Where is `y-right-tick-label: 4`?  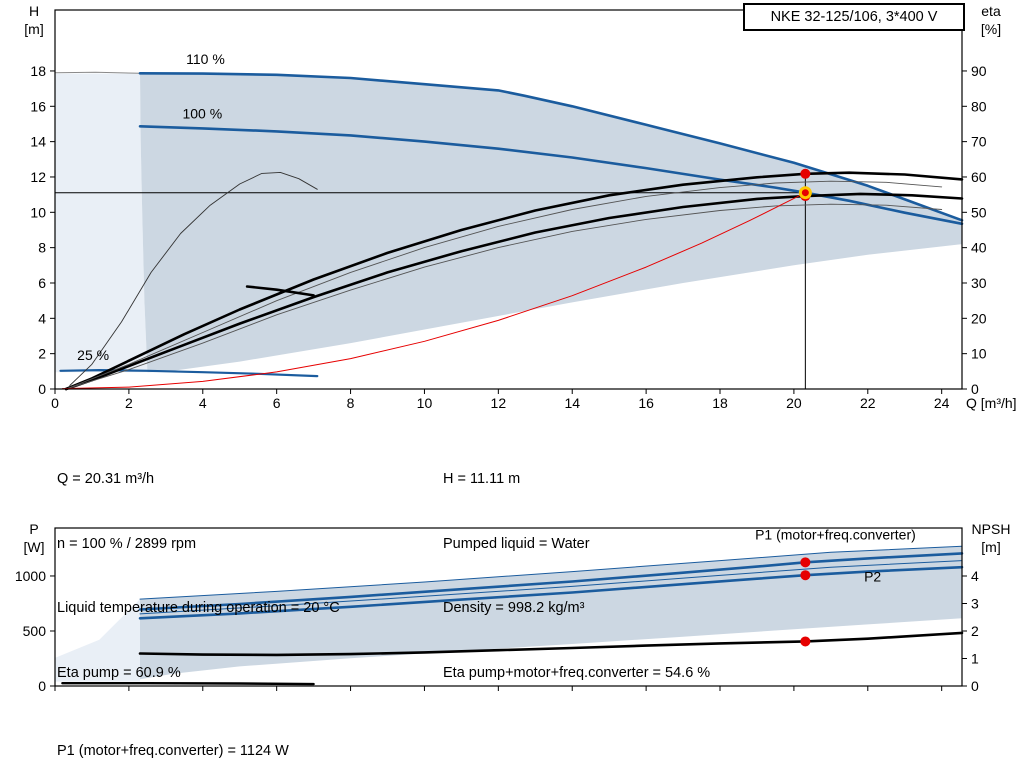 y-right-tick-label: 4 is located at coordinates (975, 576).